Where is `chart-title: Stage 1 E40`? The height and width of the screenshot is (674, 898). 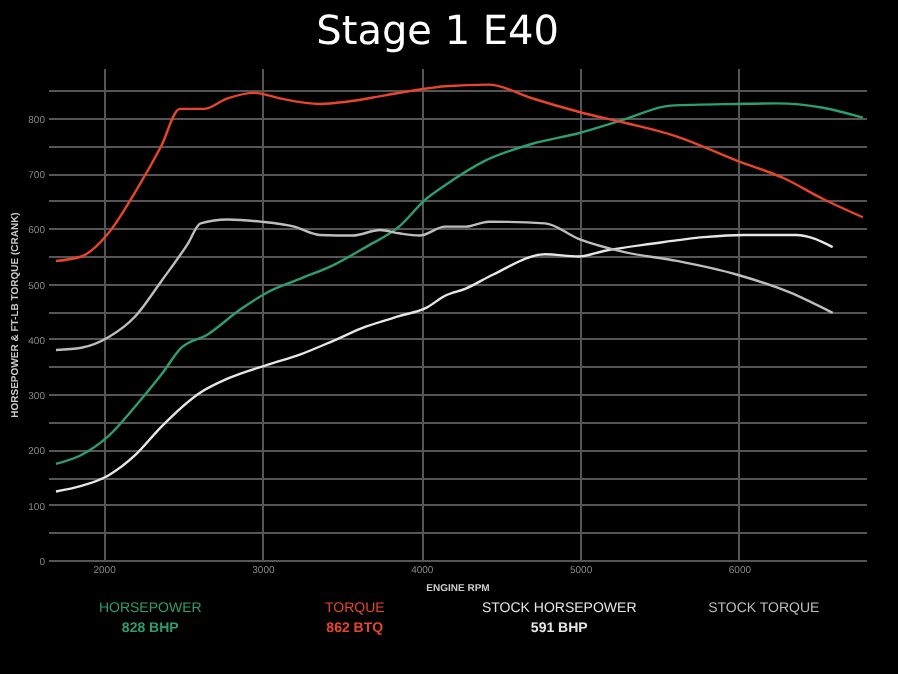 chart-title: Stage 1 E40 is located at coordinates (437, 30).